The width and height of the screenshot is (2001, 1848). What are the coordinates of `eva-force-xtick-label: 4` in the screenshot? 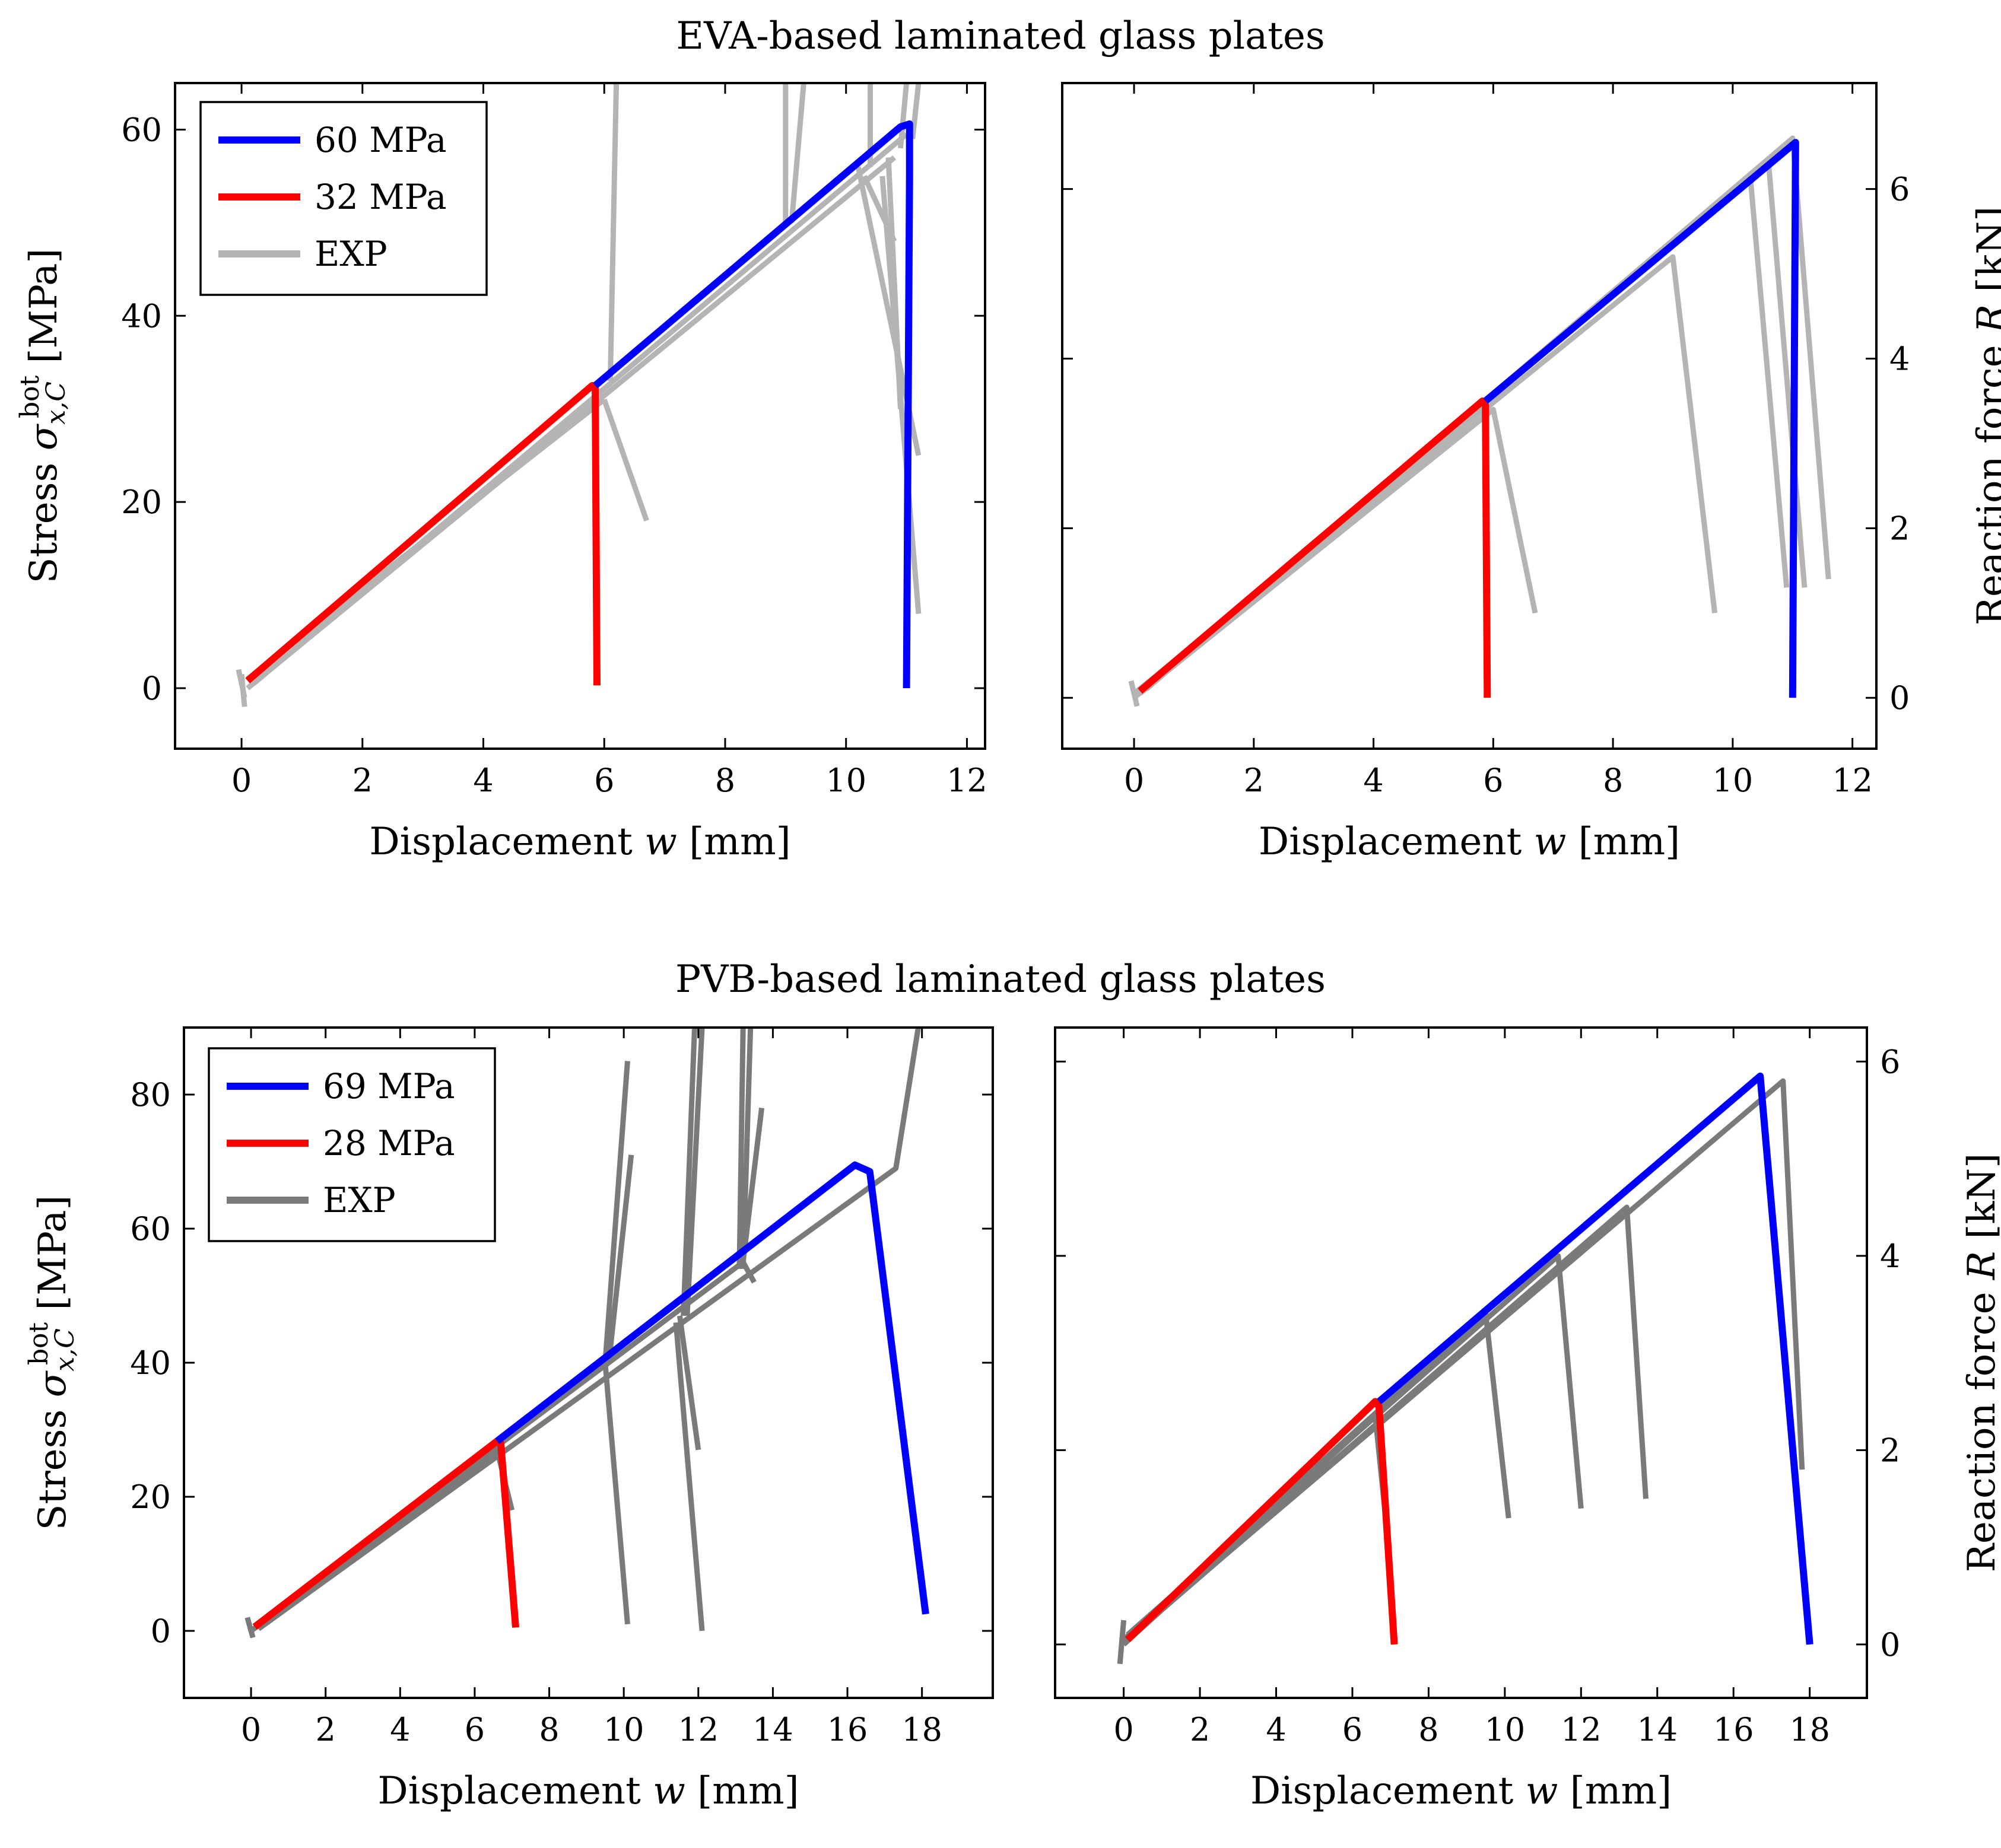 It's located at (1373, 780).